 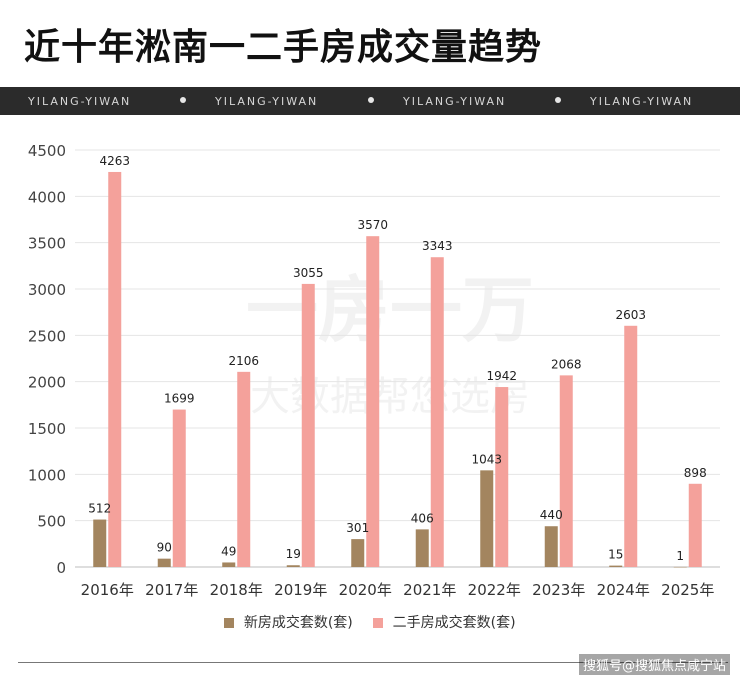 I want to click on y-tick-label: 500, so click(x=51, y=522).